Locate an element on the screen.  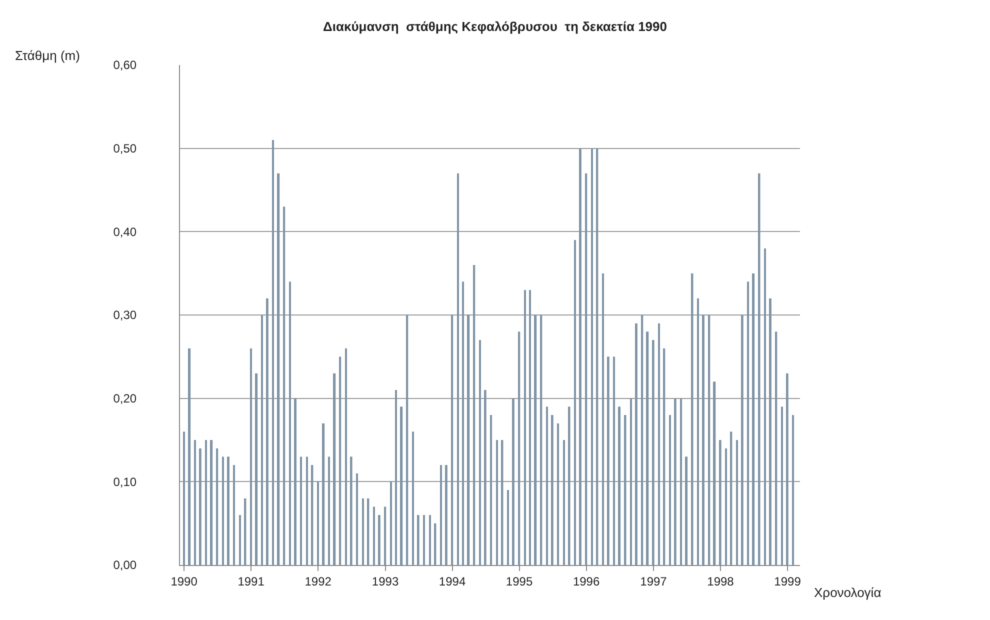
x-tick-label: 1990 is located at coordinates (184, 581).